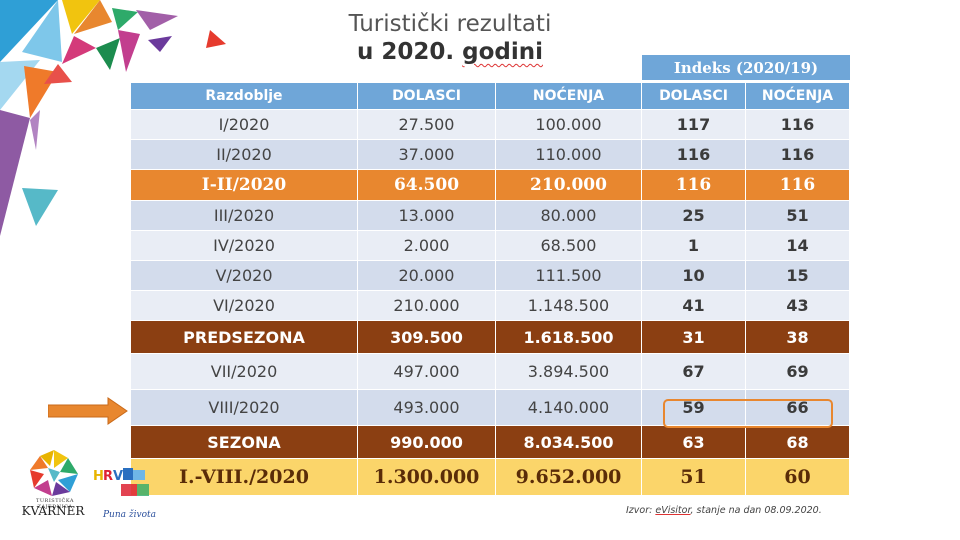  I want to click on period-cell: VII/2020, so click(244, 371).